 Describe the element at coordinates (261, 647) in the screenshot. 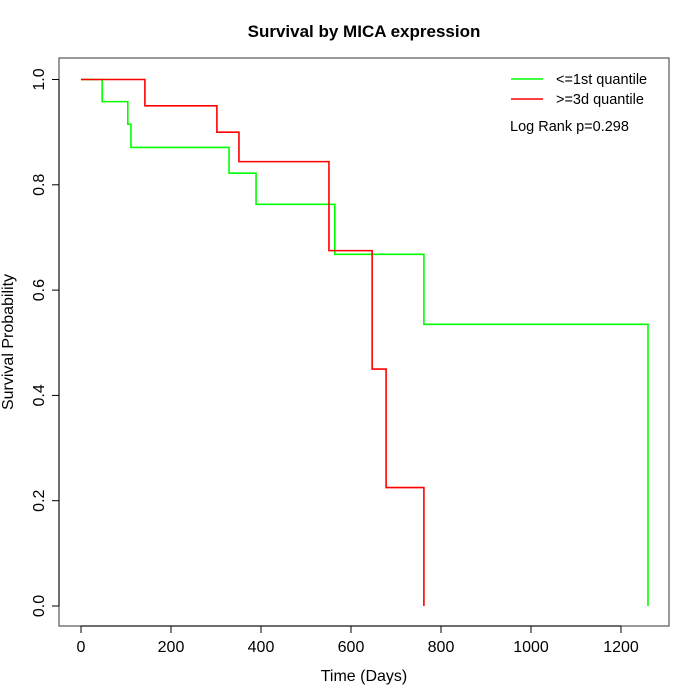

I see `x-tick-label: 400` at that location.